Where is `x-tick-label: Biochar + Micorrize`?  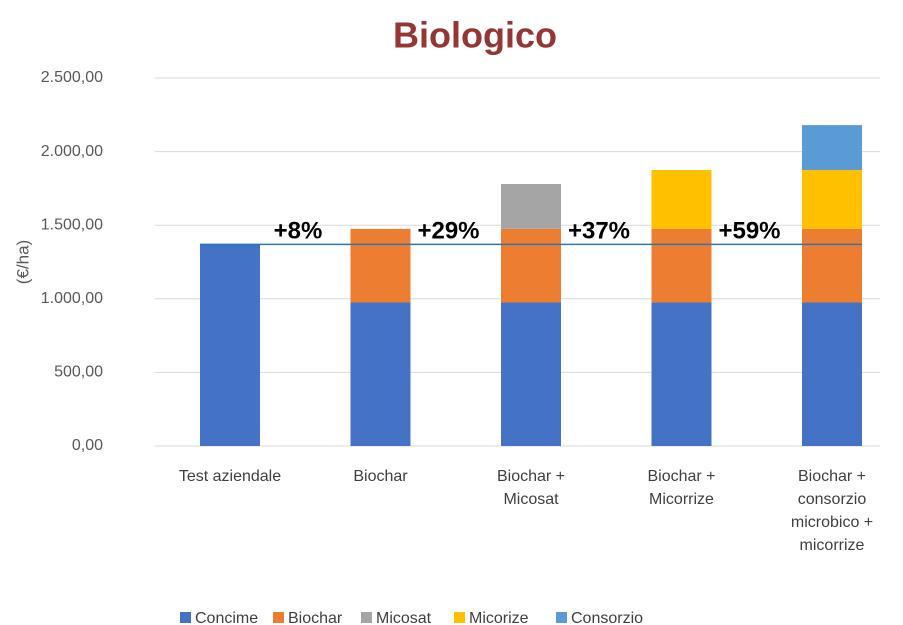 x-tick-label: Biochar + Micorrize is located at coordinates (681, 488).